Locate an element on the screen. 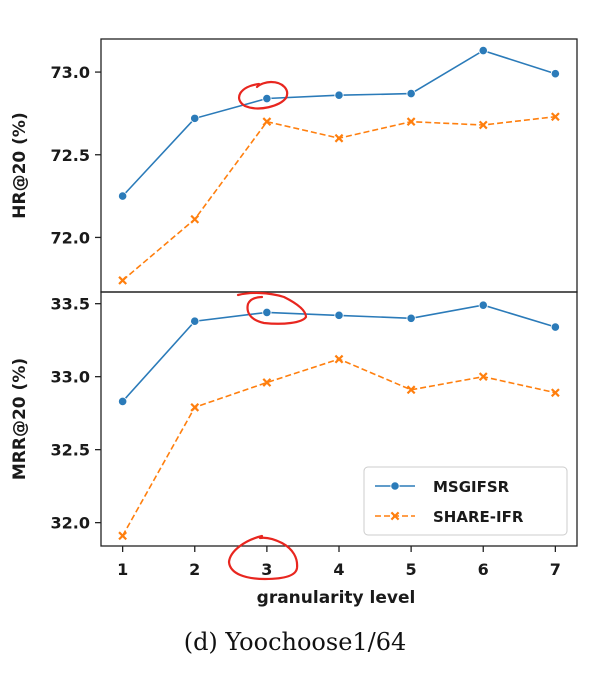 Image resolution: width=590 pixels, height=681 pixels. scribble-circle-top is located at coordinates (263, 95).